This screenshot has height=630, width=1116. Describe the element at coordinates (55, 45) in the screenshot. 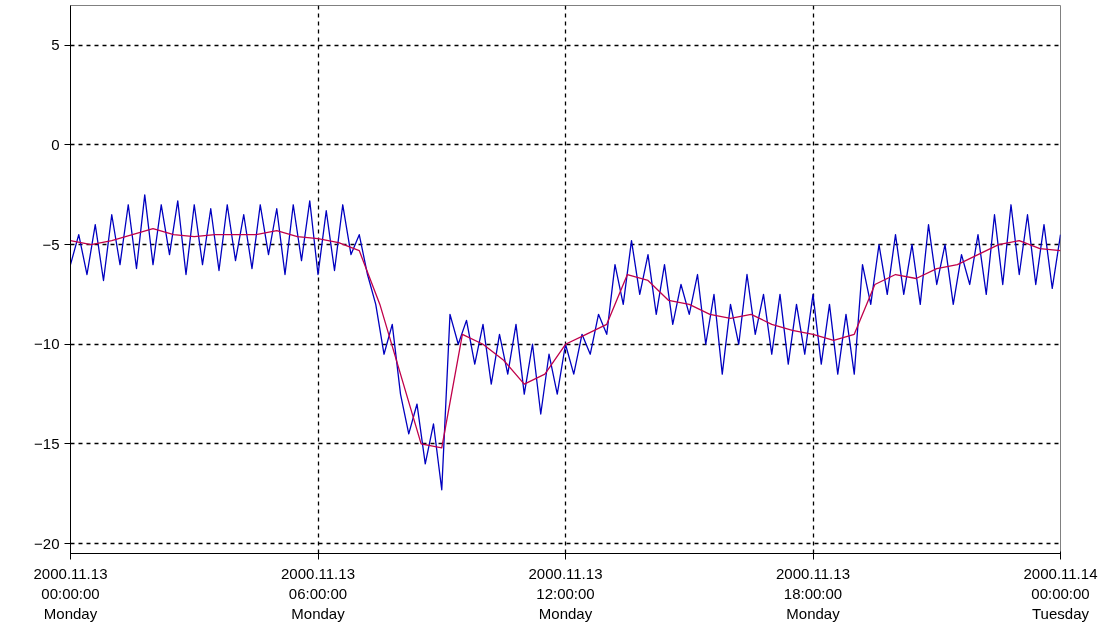

I see `y-tick-label: 5` at that location.